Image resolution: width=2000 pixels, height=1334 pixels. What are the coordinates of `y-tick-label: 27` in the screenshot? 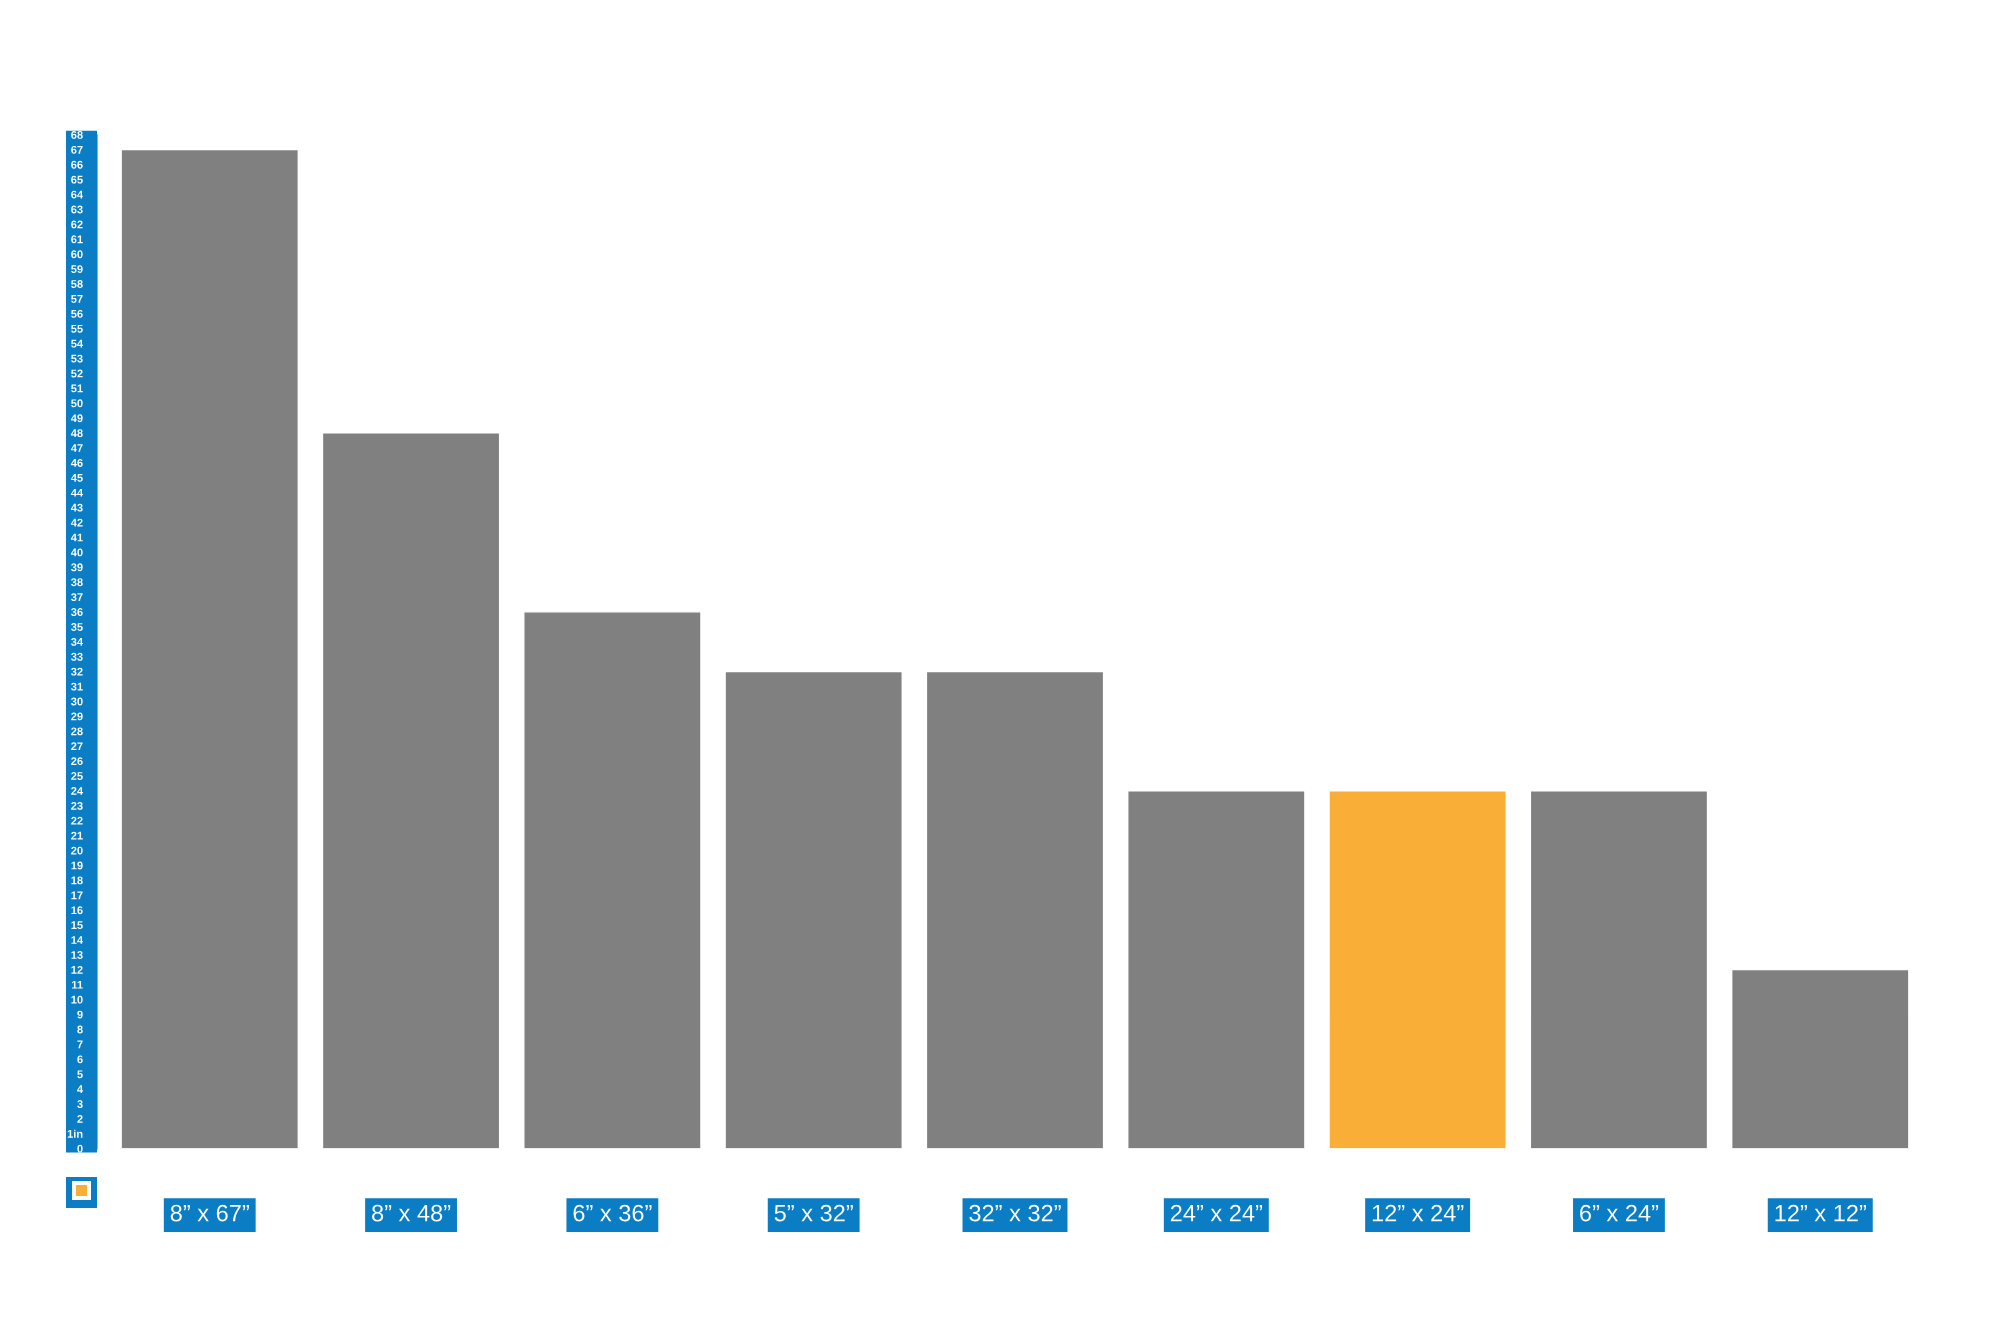 It's located at (77, 746).